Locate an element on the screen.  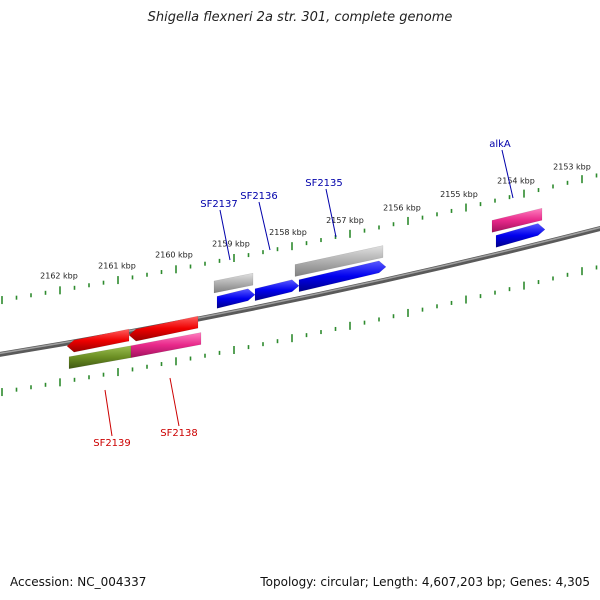
gene-sf2138 is located at coordinates (166, 345).